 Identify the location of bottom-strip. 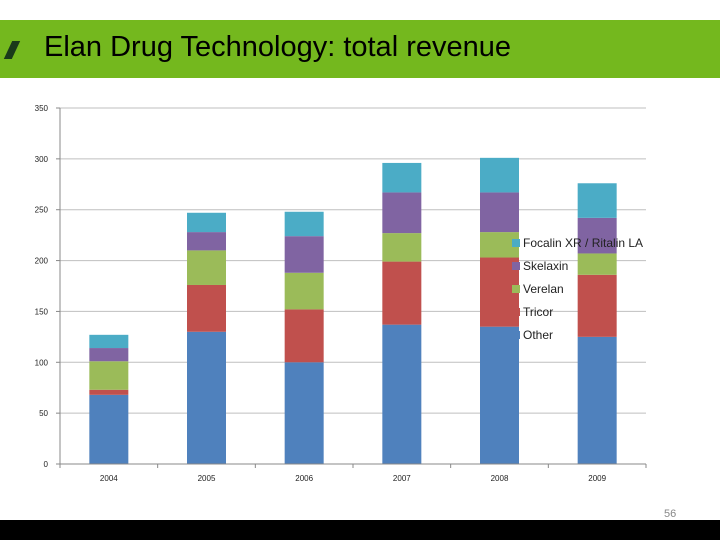
(360, 530).